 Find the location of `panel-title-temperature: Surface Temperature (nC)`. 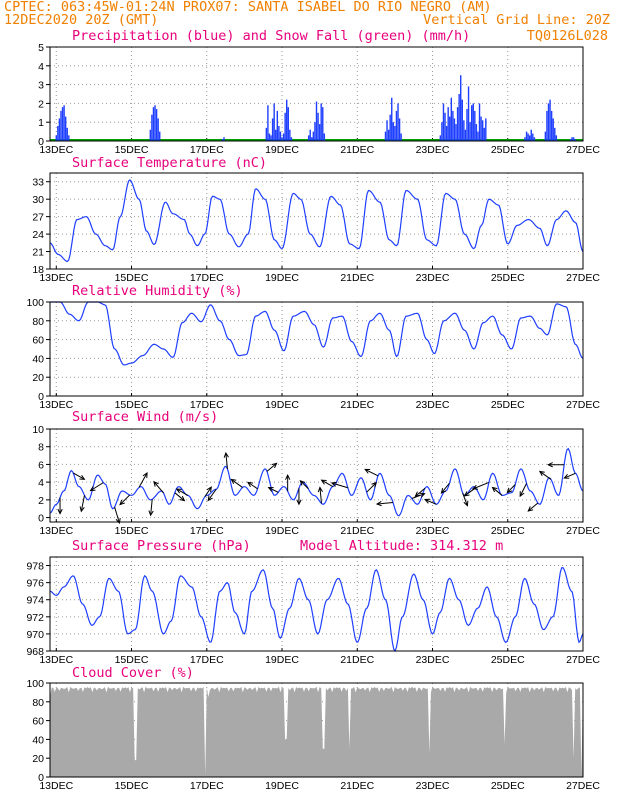

panel-title-temperature: Surface Temperature (nC) is located at coordinates (169, 163).